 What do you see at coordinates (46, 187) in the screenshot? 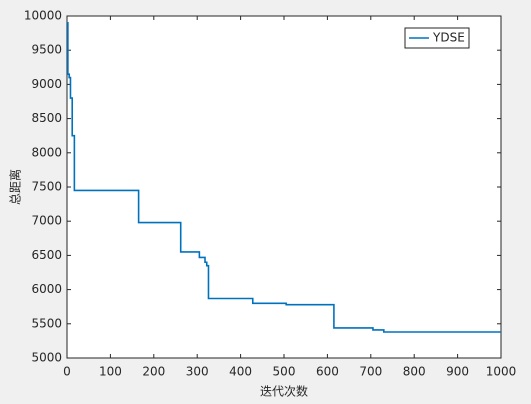
I see `y-tick-label: 7500` at bounding box center [46, 187].